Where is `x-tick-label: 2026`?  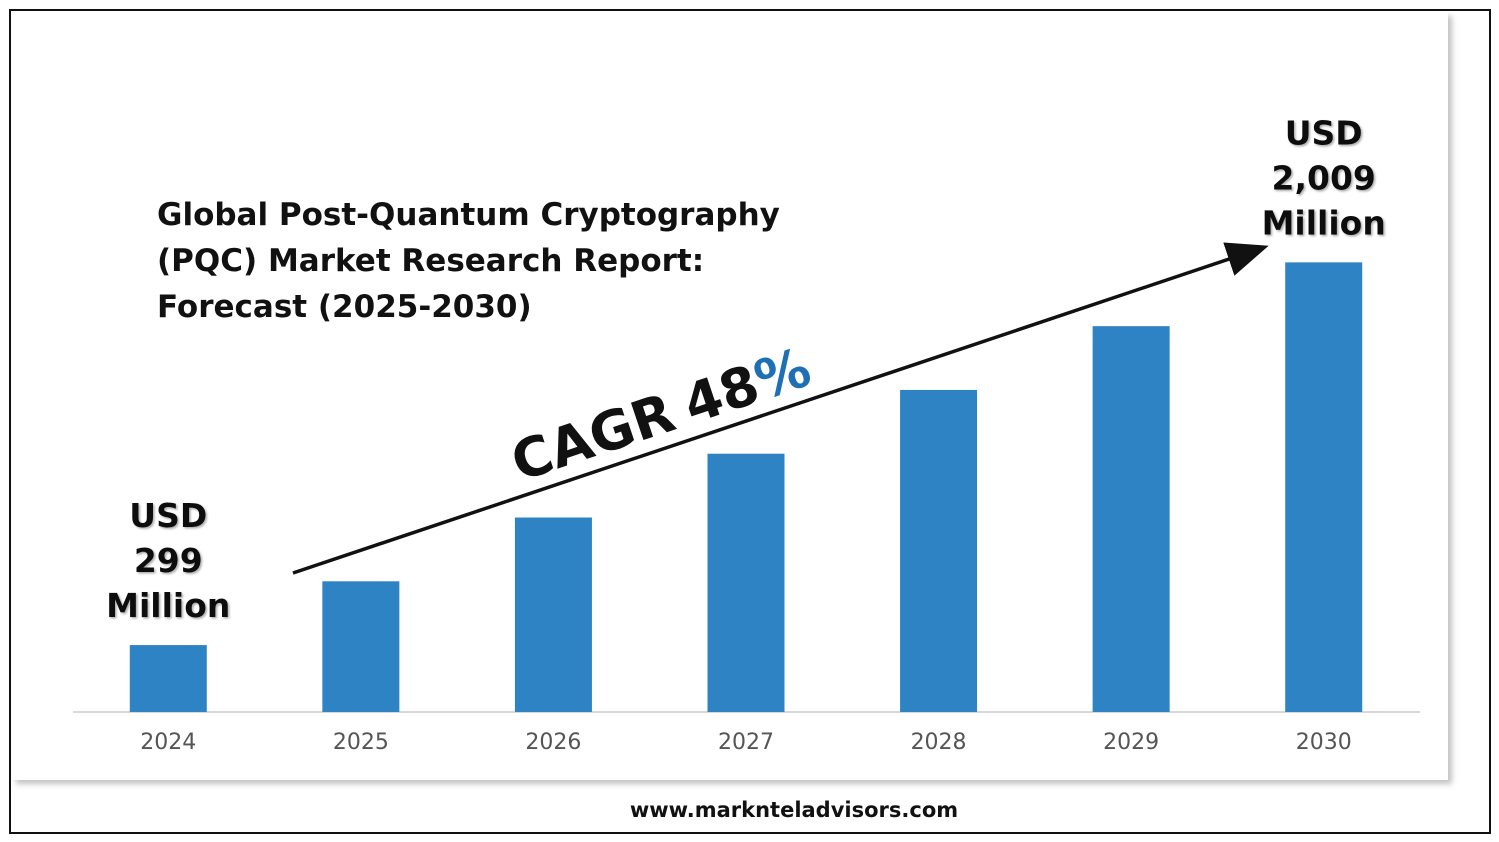
x-tick-label: 2026 is located at coordinates (553, 742).